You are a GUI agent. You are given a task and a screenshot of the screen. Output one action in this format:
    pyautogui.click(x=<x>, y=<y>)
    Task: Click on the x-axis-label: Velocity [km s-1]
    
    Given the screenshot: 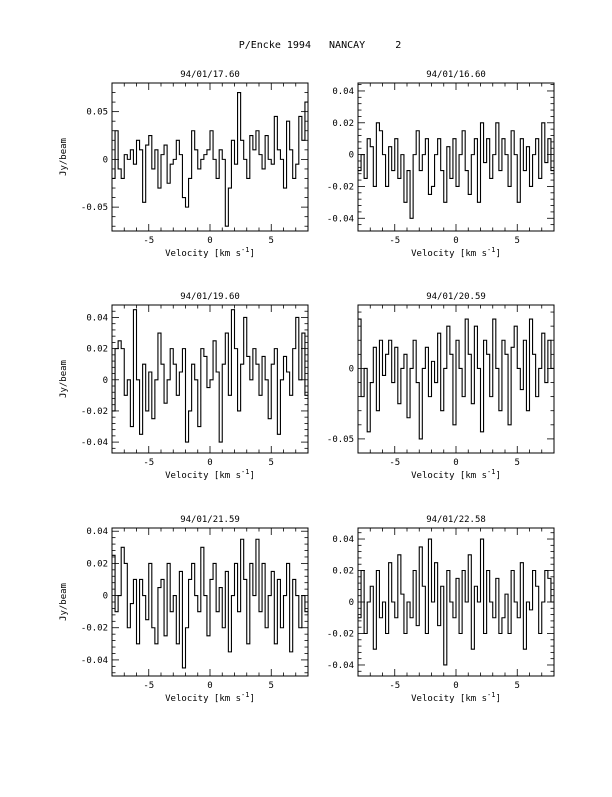 What is the action you would take?
    pyautogui.click(x=210, y=252)
    